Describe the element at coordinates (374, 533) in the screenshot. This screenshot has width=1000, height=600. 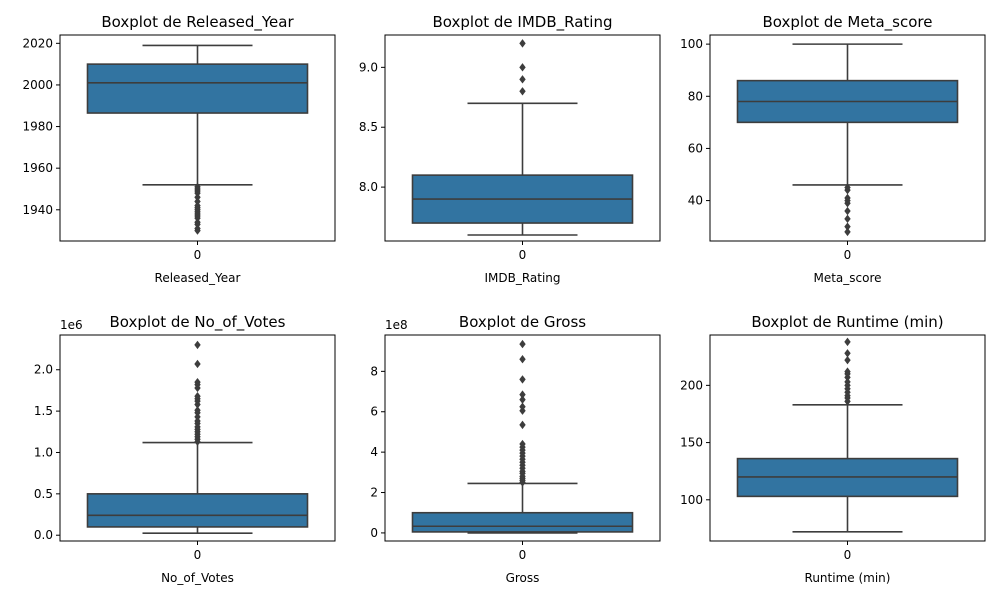
I see `y-tick-label: 0` at that location.